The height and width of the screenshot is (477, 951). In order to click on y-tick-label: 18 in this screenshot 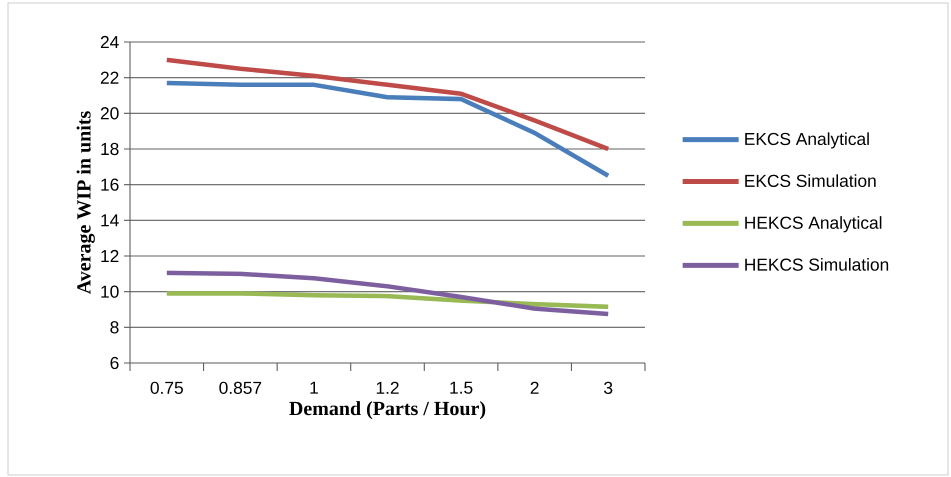, I will do `click(110, 149)`.